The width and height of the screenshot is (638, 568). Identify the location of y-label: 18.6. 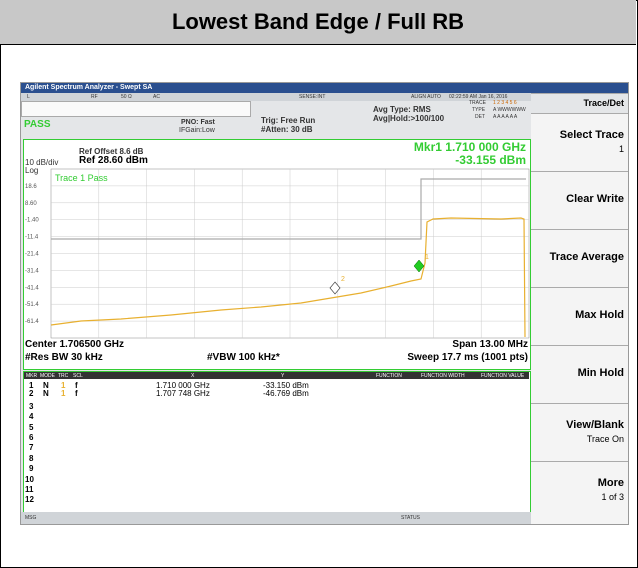
(31, 187).